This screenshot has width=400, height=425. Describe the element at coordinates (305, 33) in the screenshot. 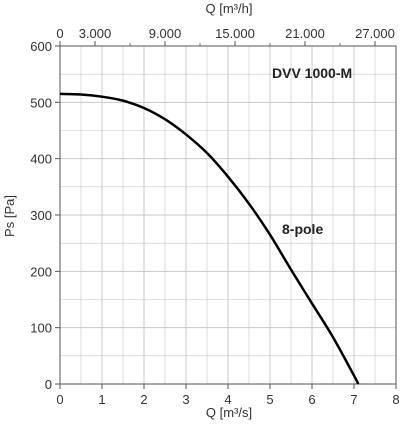

I see `top-tick-label: 21.000` at that location.